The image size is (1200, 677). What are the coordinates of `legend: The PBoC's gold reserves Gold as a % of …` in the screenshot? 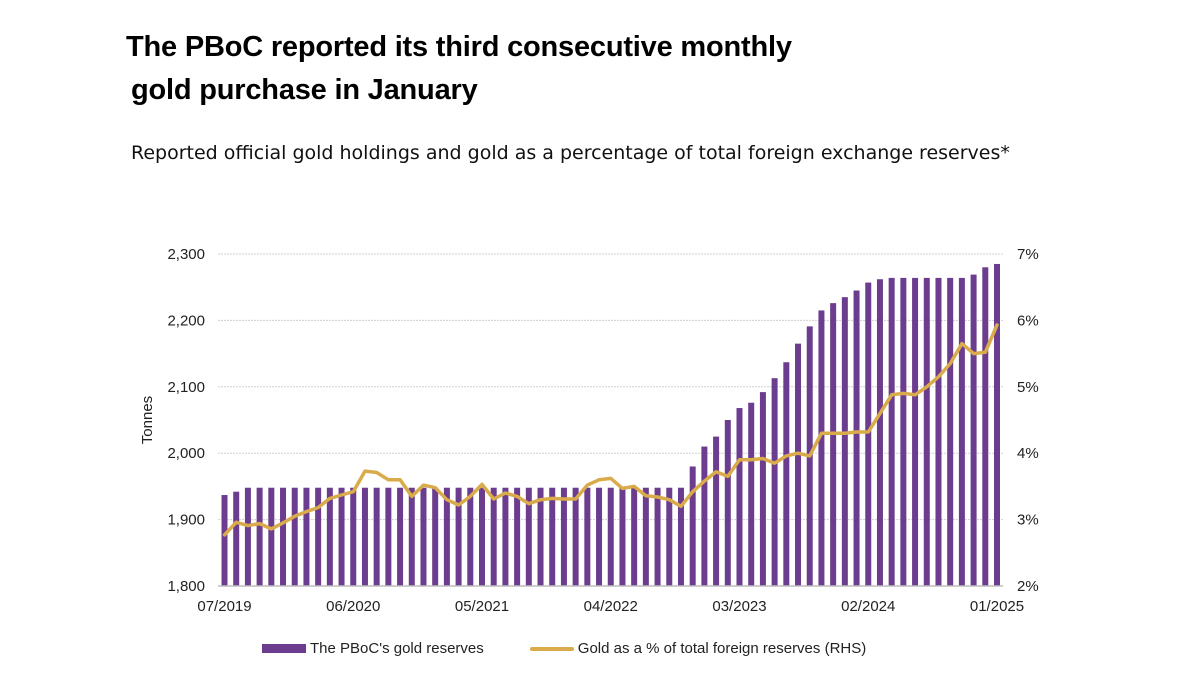 It's located at (587, 648).